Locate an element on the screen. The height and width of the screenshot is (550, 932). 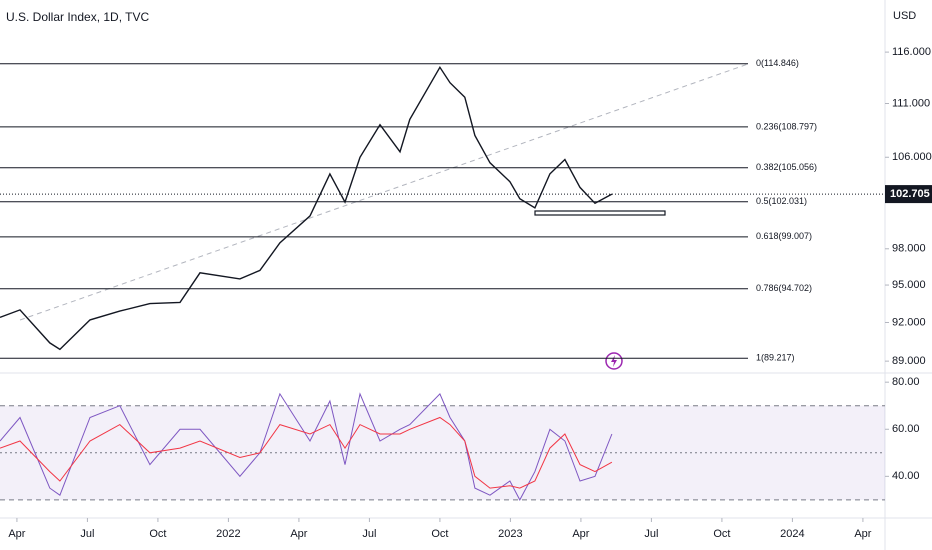
fib-label: 0.618(99.007) is located at coordinates (784, 236).